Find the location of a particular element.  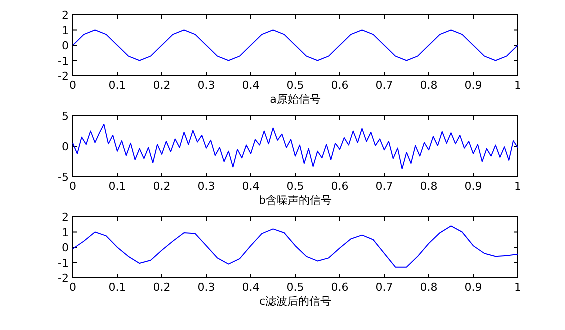

y-tick-label: 5 is located at coordinates (65, 116).